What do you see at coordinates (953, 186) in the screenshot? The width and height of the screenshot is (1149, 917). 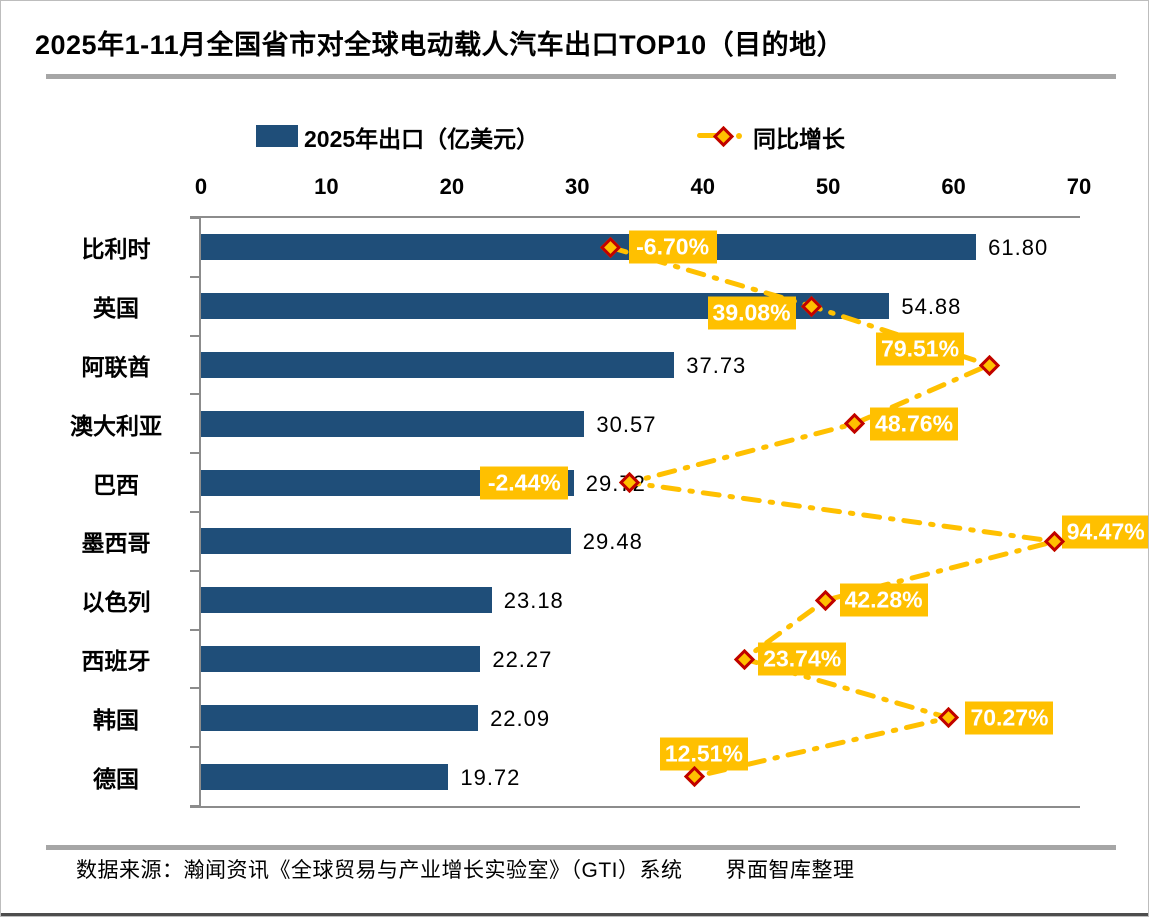 I see `x-tick-label: 60` at bounding box center [953, 186].